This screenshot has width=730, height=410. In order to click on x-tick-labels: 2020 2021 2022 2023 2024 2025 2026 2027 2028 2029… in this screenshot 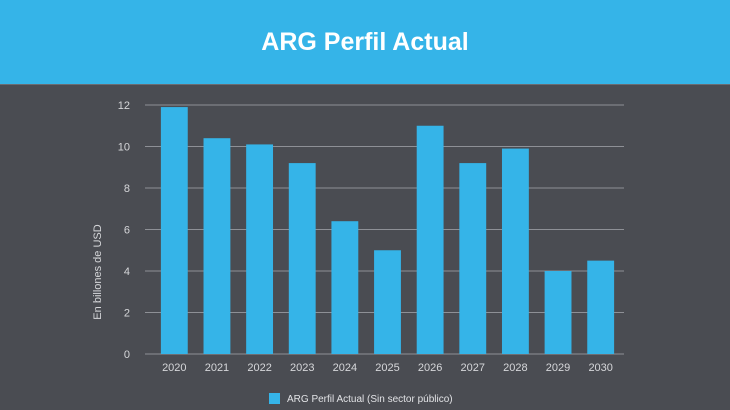, I will do `click(387, 368)`.